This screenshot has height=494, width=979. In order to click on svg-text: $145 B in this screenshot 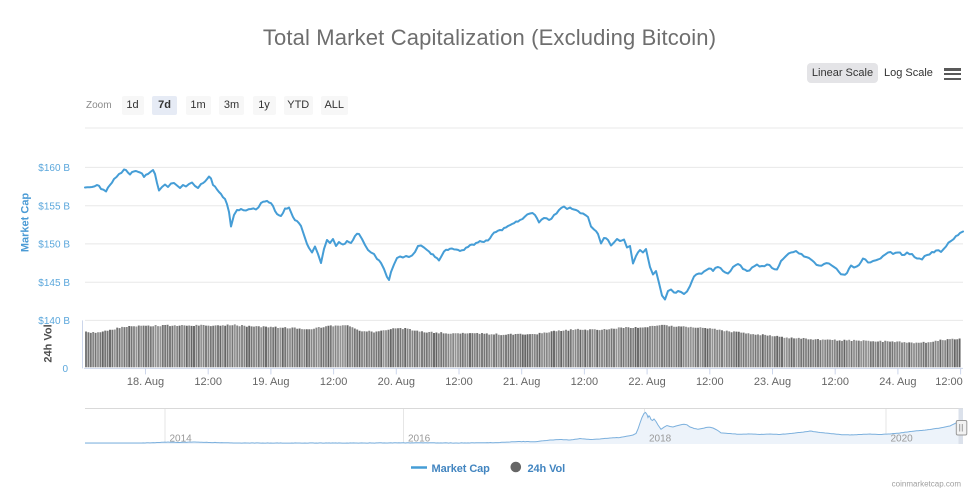, I will do `click(54, 283)`.